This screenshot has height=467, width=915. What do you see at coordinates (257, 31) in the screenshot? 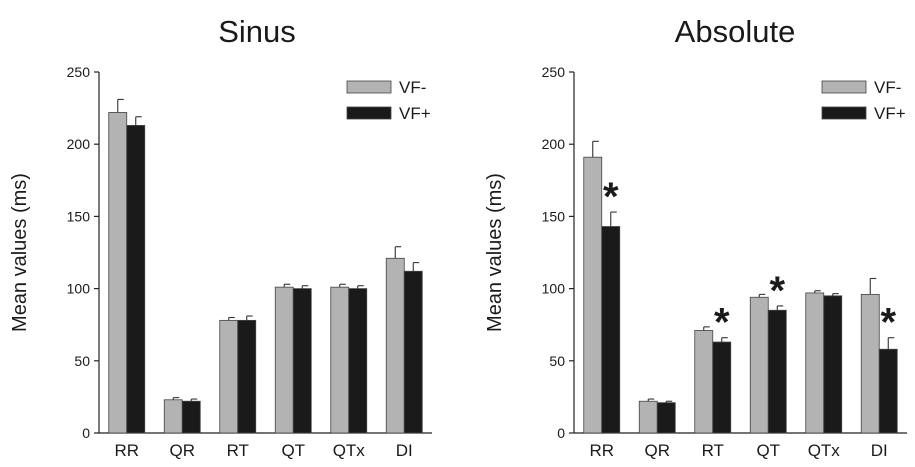
I see `chart-title: Sinus` at bounding box center [257, 31].